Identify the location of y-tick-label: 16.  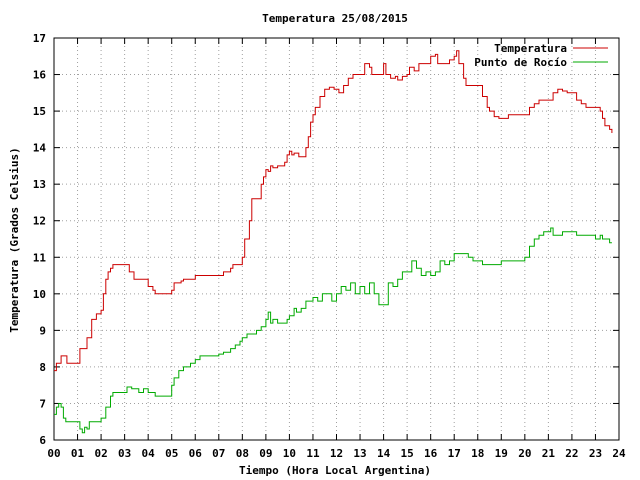
(40, 75).